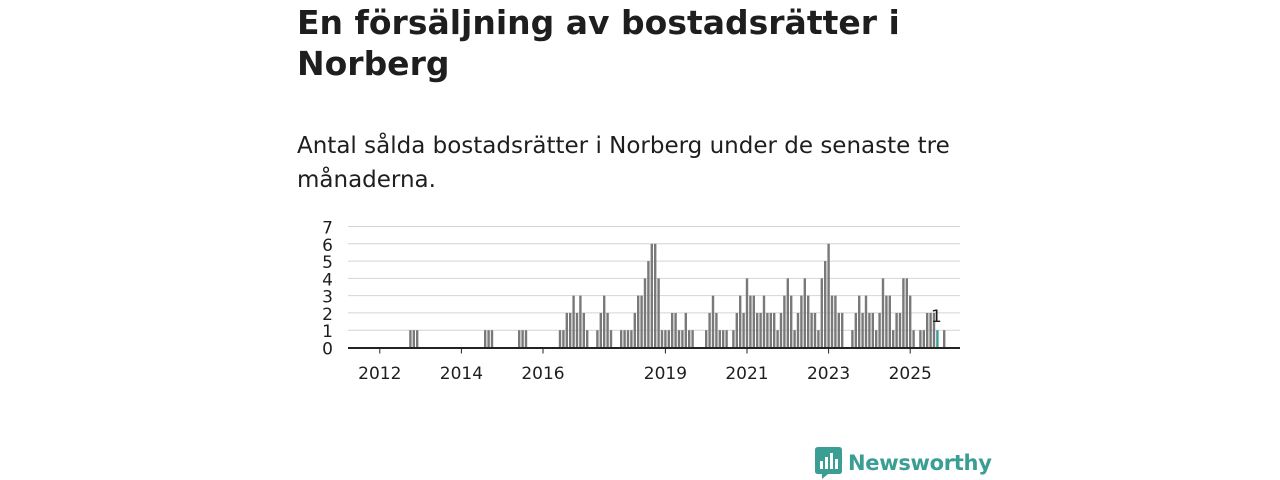  I want to click on highlight-bar, so click(937, 339).